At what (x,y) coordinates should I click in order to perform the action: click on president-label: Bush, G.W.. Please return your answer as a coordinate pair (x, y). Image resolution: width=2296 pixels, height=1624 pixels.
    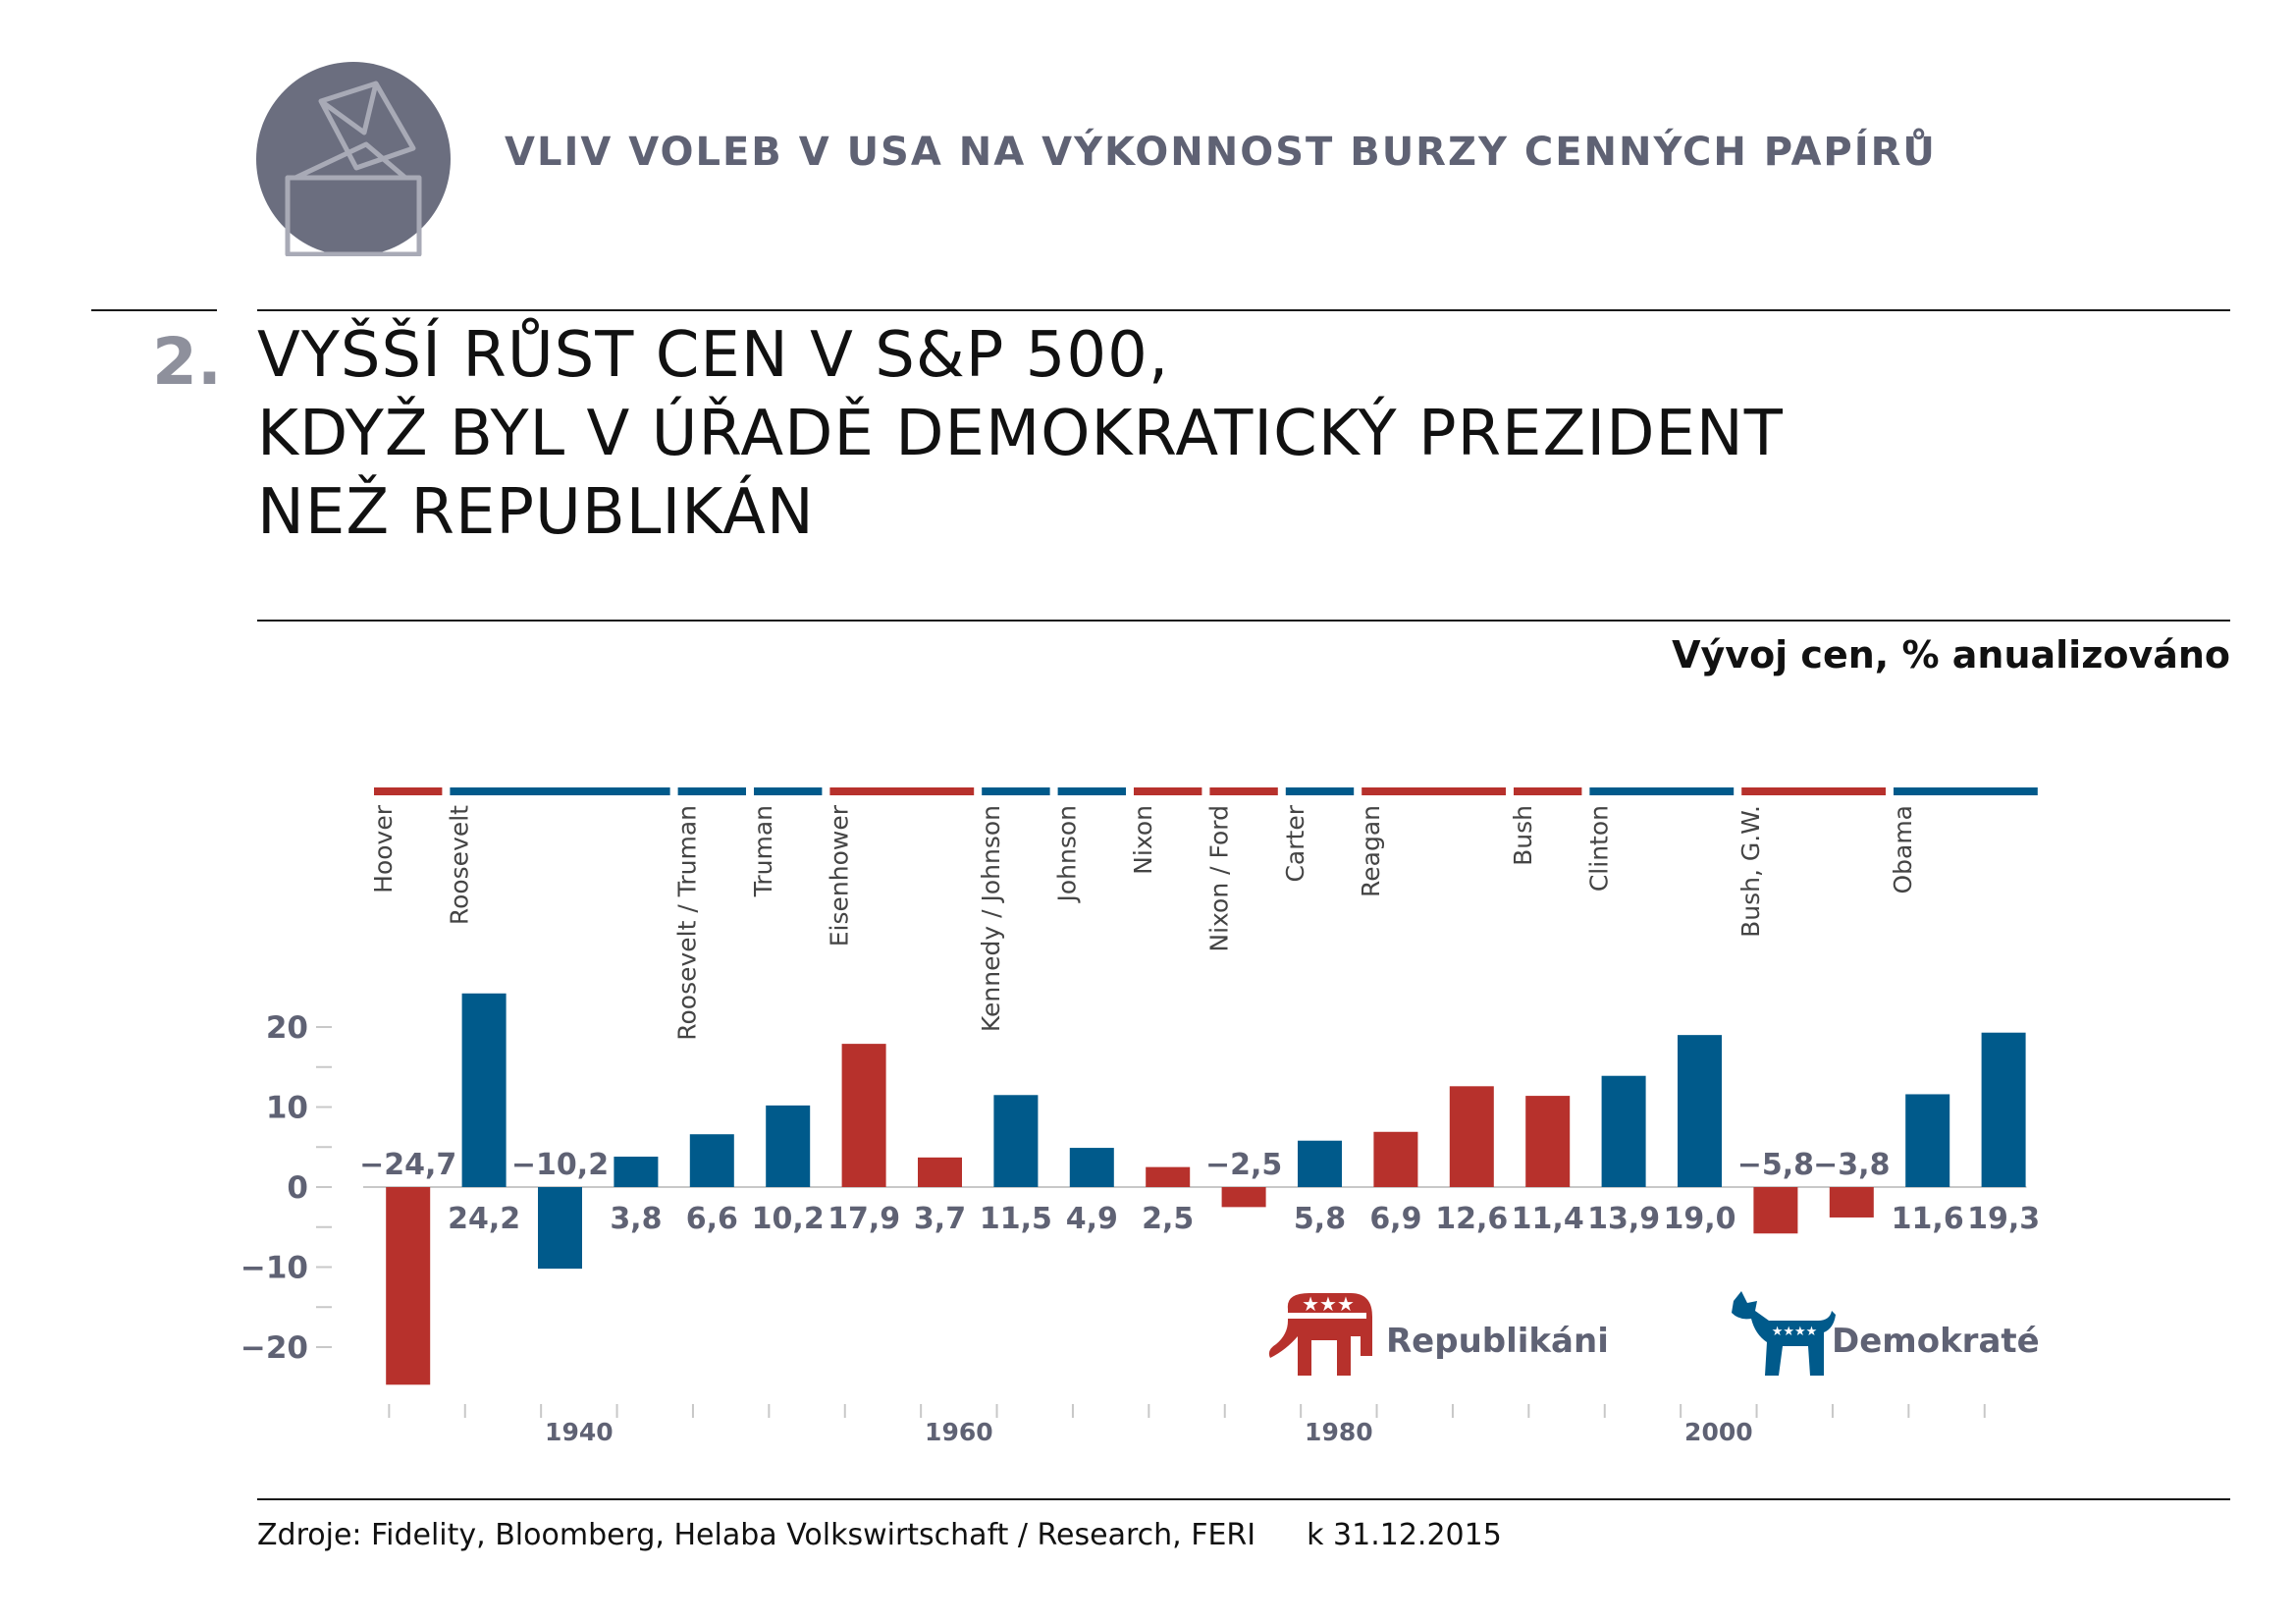
    Looking at the image, I should click on (1750, 871).